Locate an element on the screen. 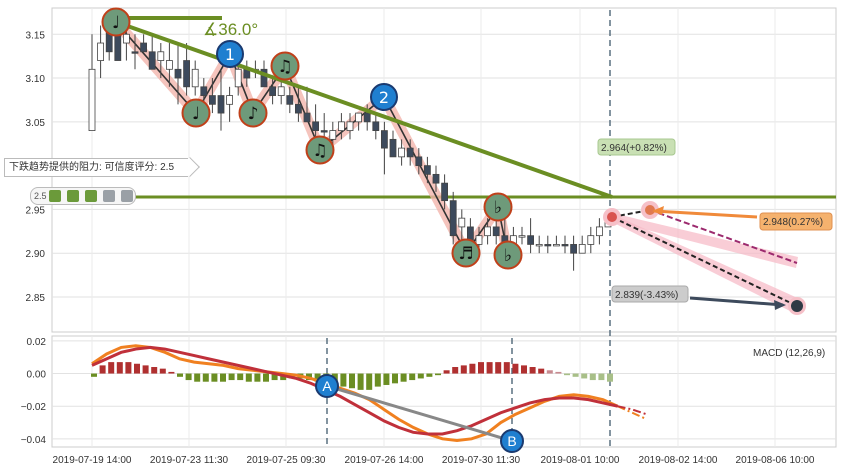 This screenshot has width=841, height=471. macd-legend: MACD (12,26,9) is located at coordinates (789, 353).